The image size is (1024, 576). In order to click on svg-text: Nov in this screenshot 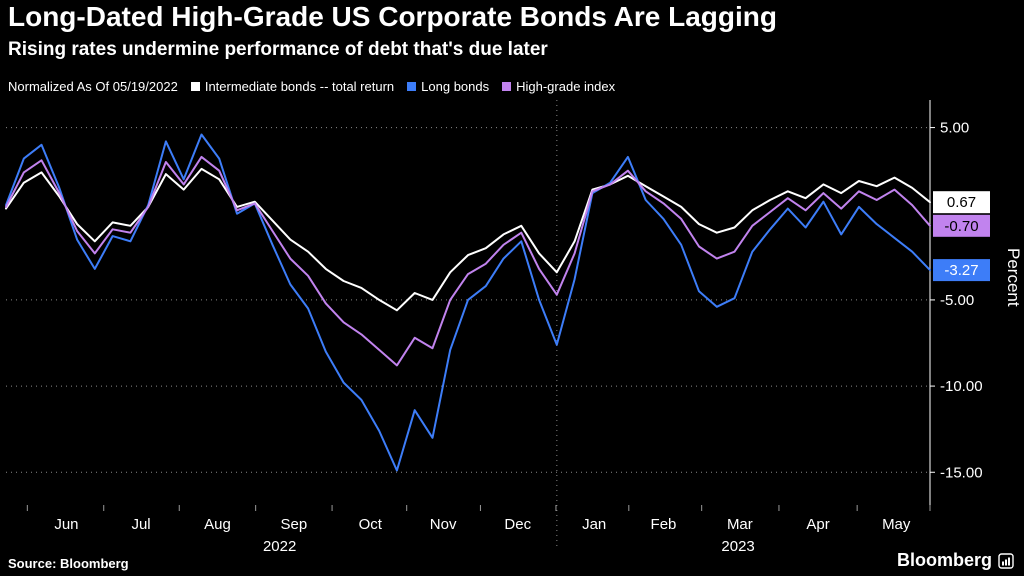, I will do `click(443, 524)`.